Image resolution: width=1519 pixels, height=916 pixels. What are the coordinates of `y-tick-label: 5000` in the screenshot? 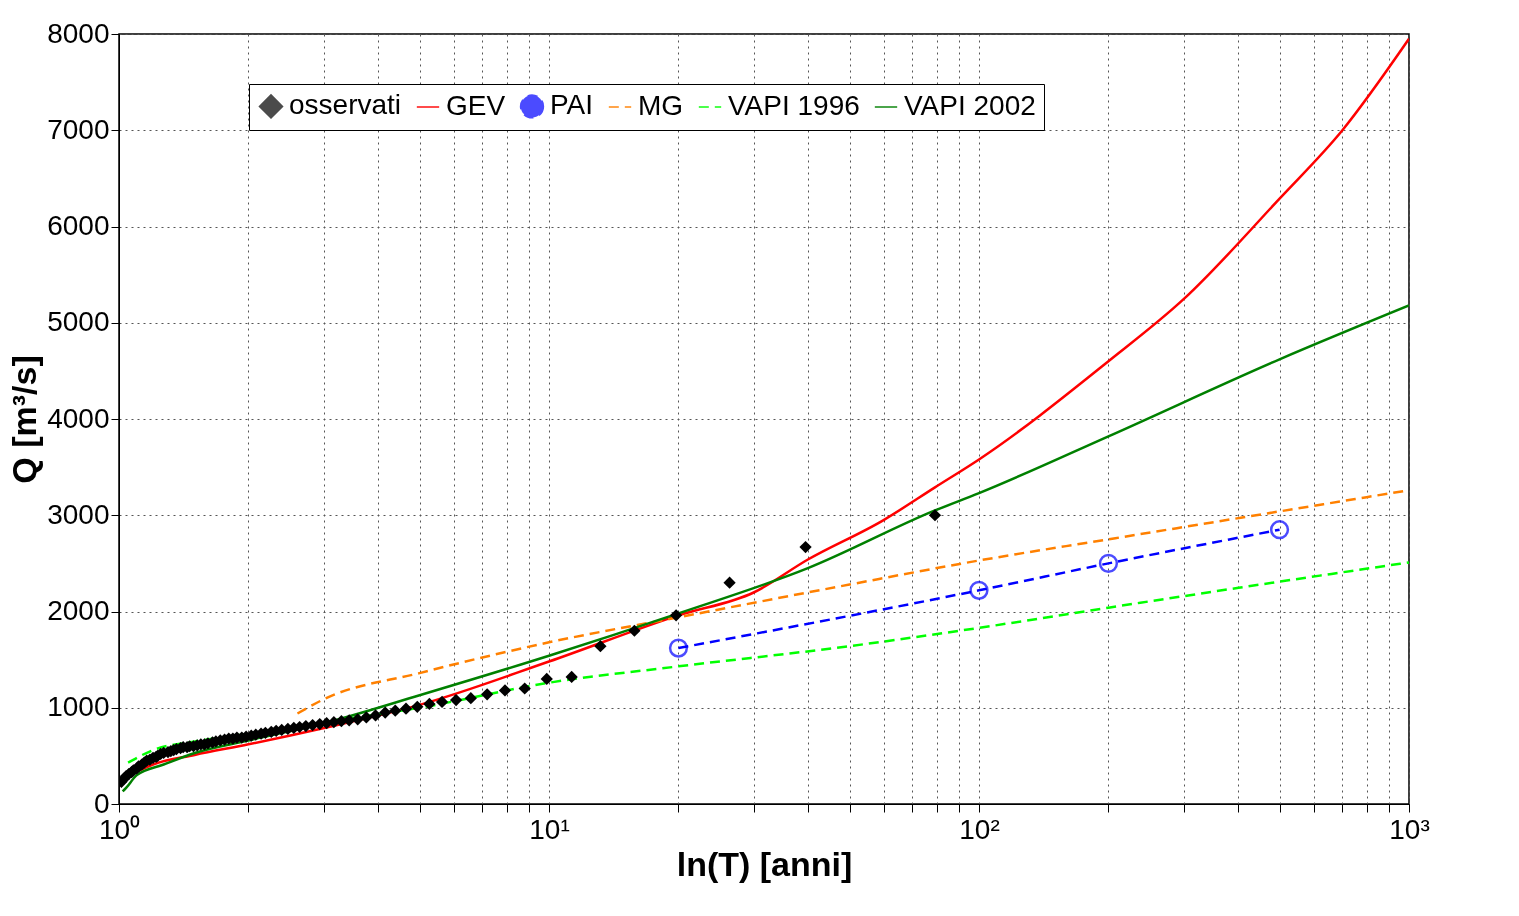 It's located at (78, 322).